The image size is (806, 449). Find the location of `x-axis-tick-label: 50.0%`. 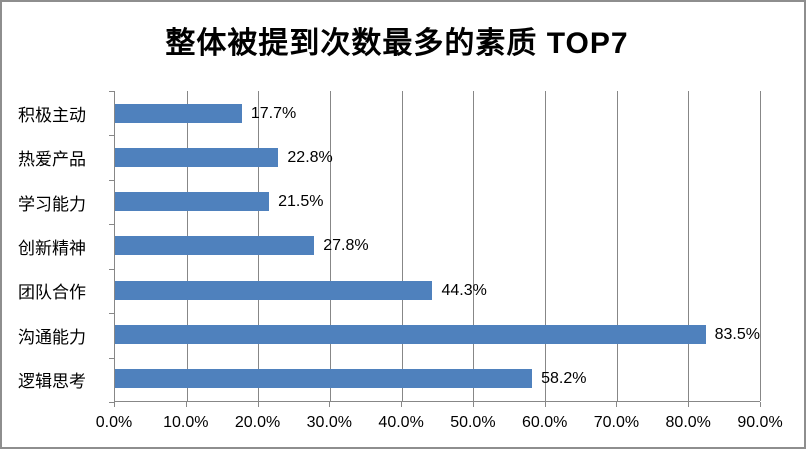

x-axis-tick-label: 50.0% is located at coordinates (473, 422).